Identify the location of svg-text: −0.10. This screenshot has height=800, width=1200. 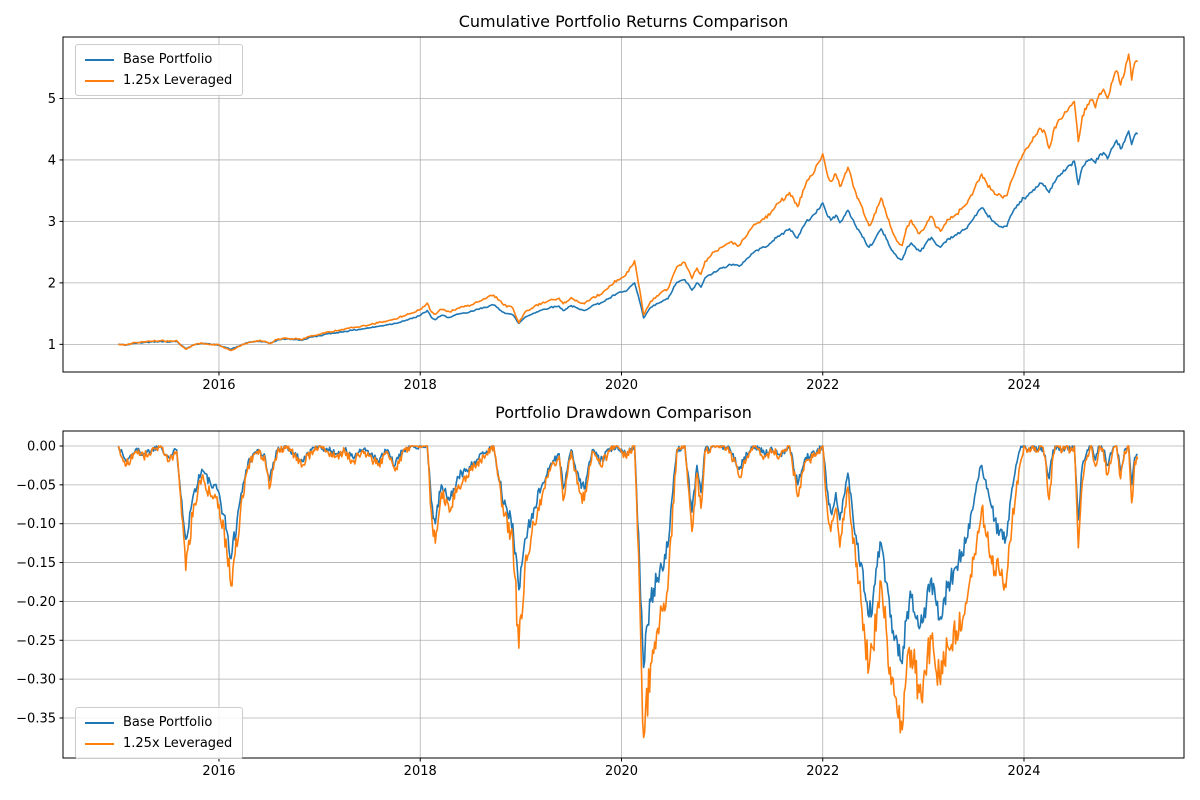
(36, 524).